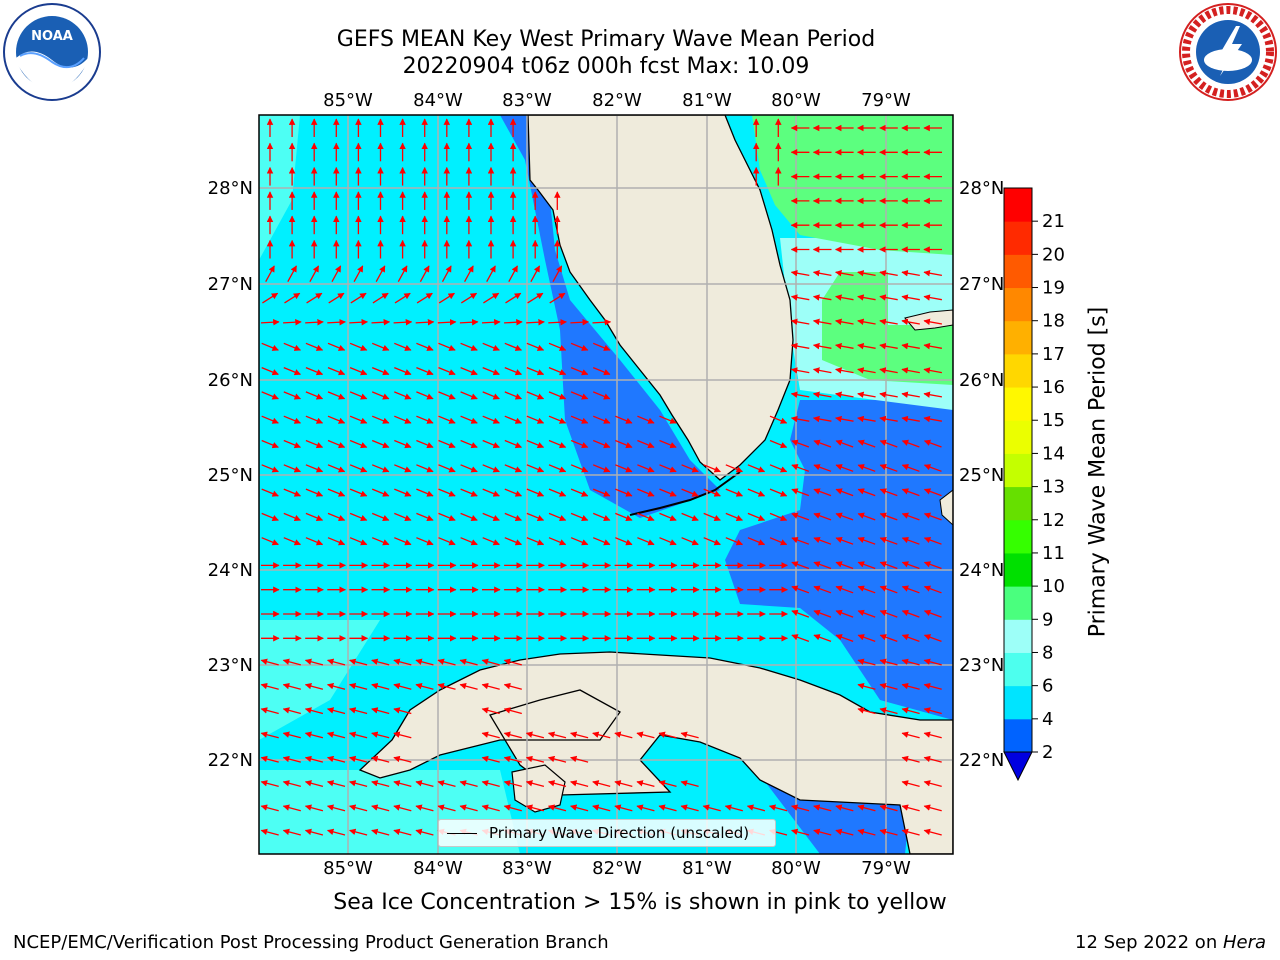 The height and width of the screenshot is (960, 1280). What do you see at coordinates (438, 100) in the screenshot?
I see `lon-label: 84°W` at bounding box center [438, 100].